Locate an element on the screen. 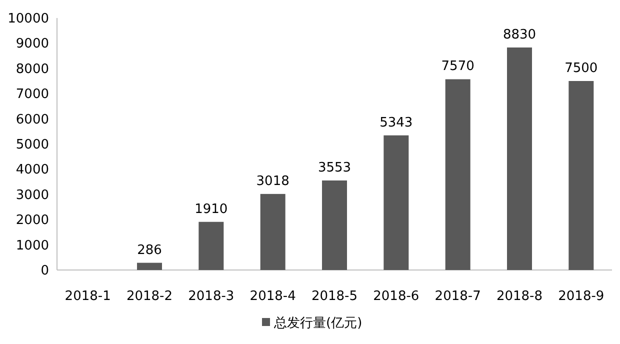 The image size is (620, 344). y-tick-label: 7000 is located at coordinates (32, 94).